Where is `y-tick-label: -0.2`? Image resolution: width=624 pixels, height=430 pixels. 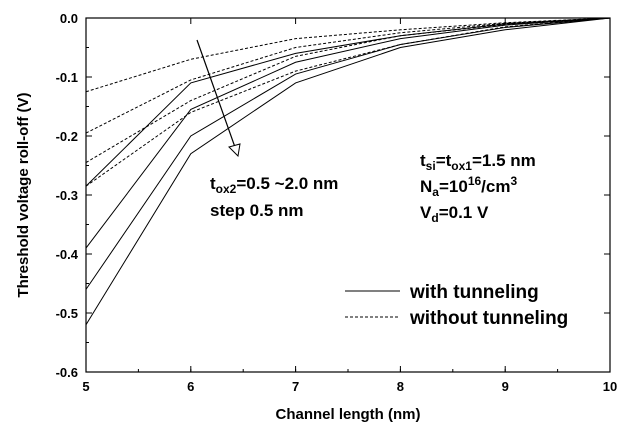
y-tick-label: -0.2 is located at coordinates (67, 136).